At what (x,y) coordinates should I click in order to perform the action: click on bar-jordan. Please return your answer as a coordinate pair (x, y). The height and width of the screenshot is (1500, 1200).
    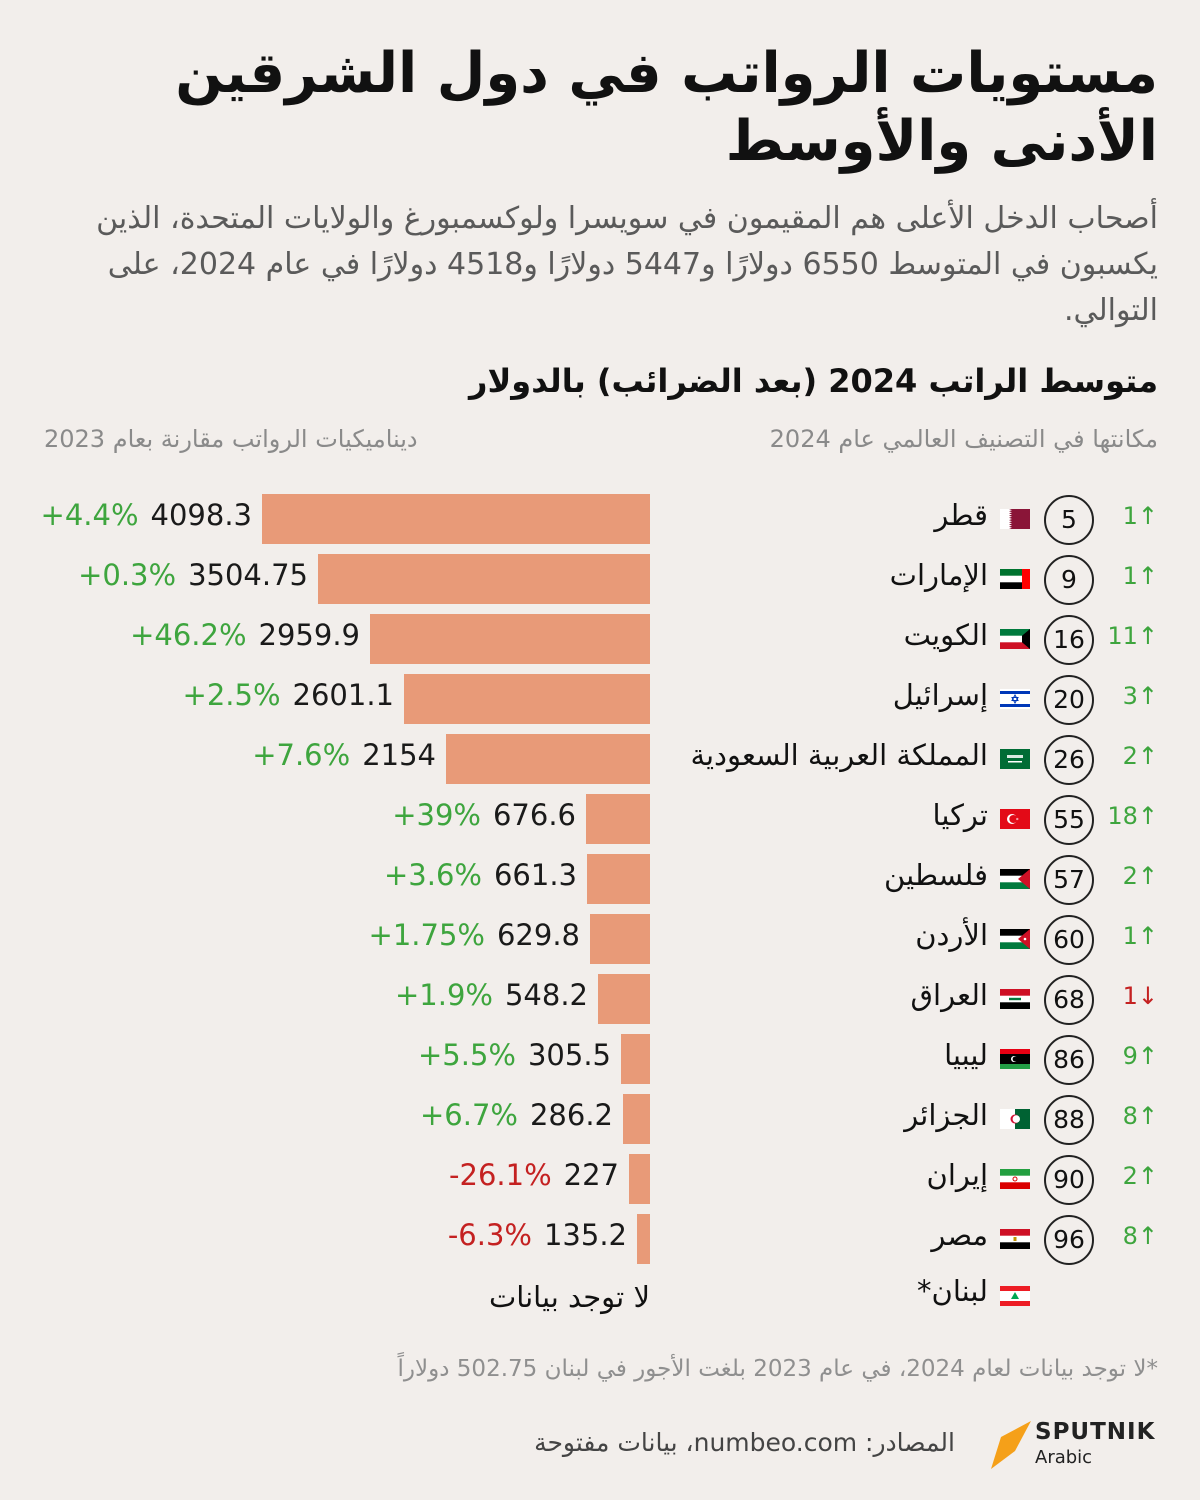
    Looking at the image, I should click on (620, 939).